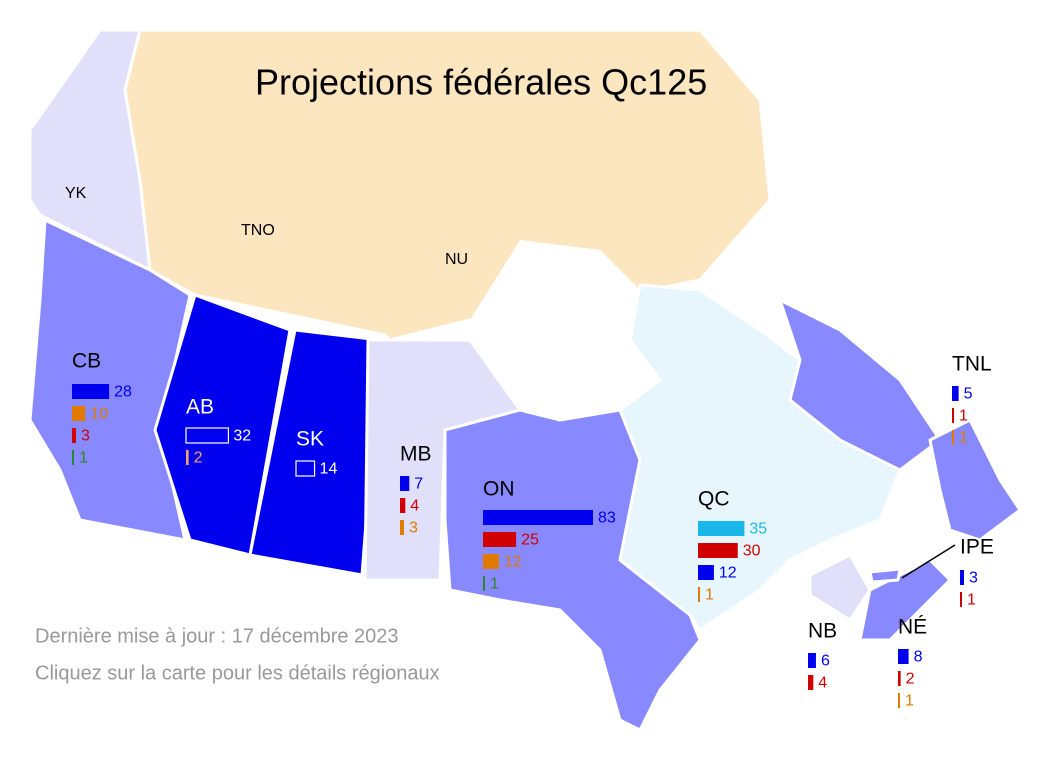 This screenshot has width=1038, height=776. I want to click on province-label: MB, so click(416, 454).